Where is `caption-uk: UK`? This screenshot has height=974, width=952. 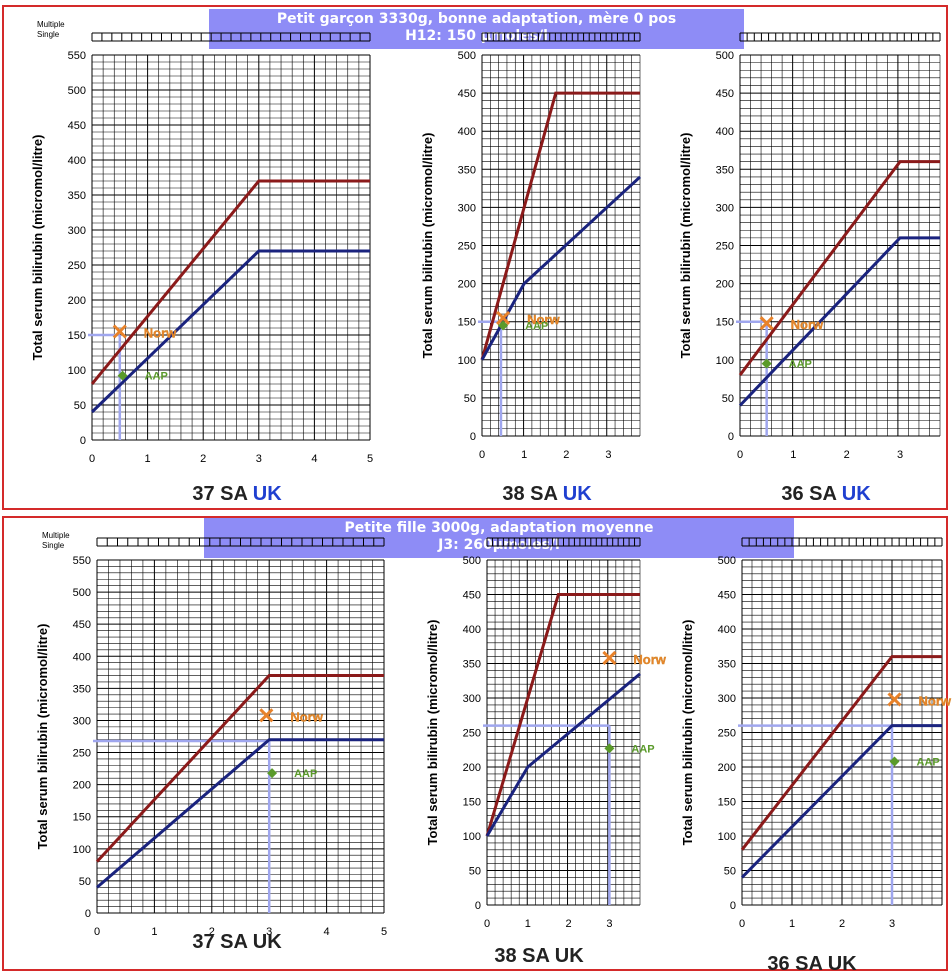 caption-uk: UK is located at coordinates (264, 494).